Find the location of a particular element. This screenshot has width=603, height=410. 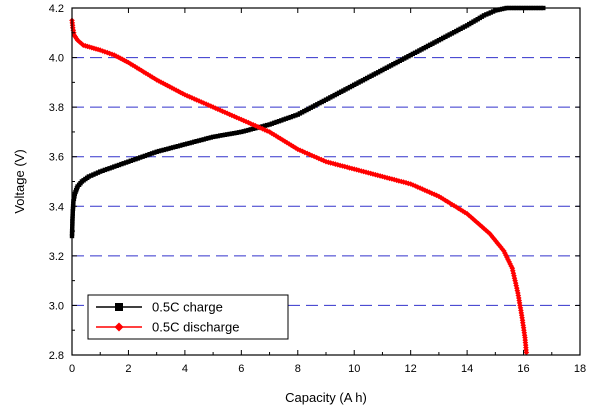

y-tick-label-5: 3.8 is located at coordinates (56, 108).